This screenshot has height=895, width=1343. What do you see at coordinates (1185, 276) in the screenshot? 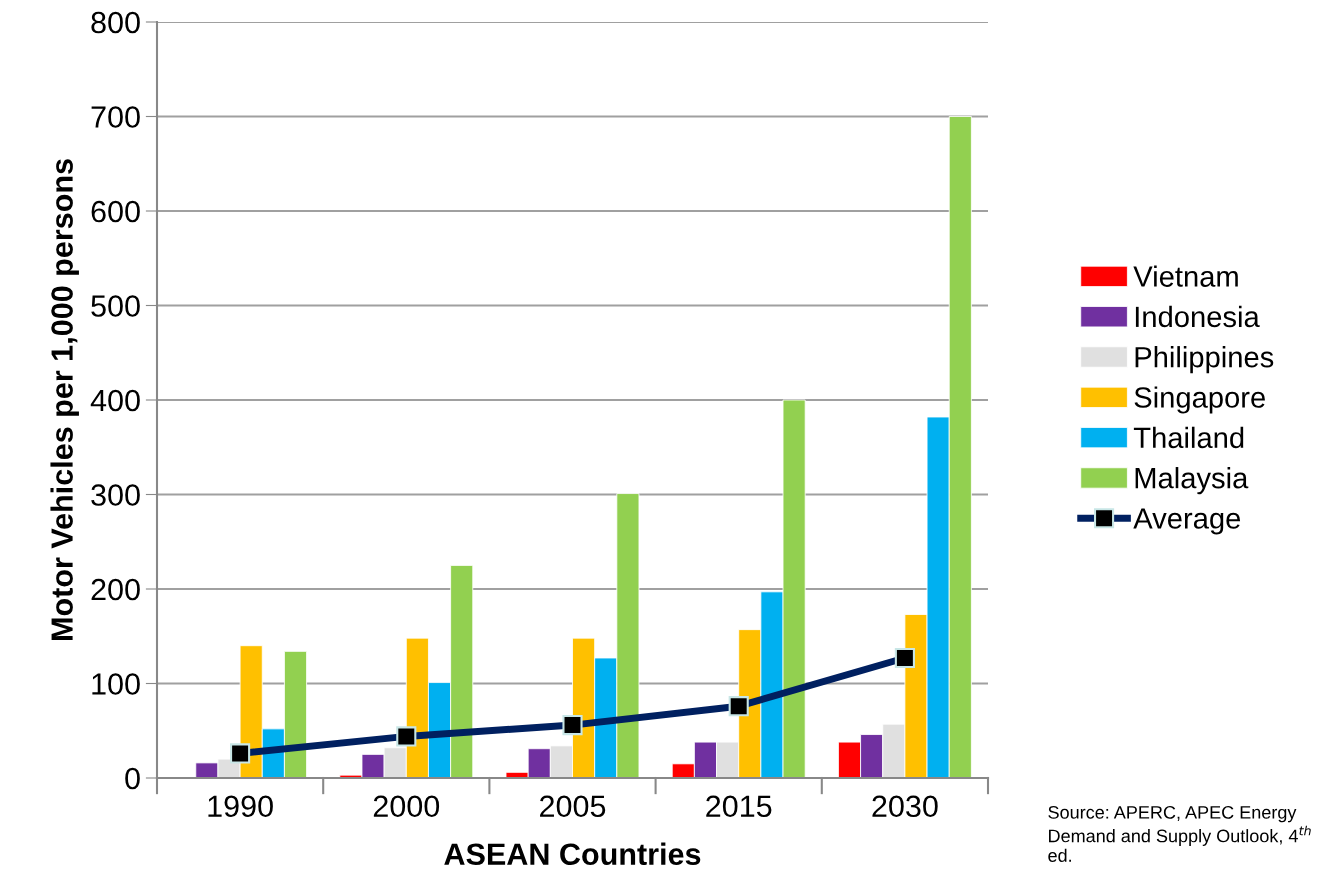
I see `legend-label: Vietnam` at bounding box center [1185, 276].